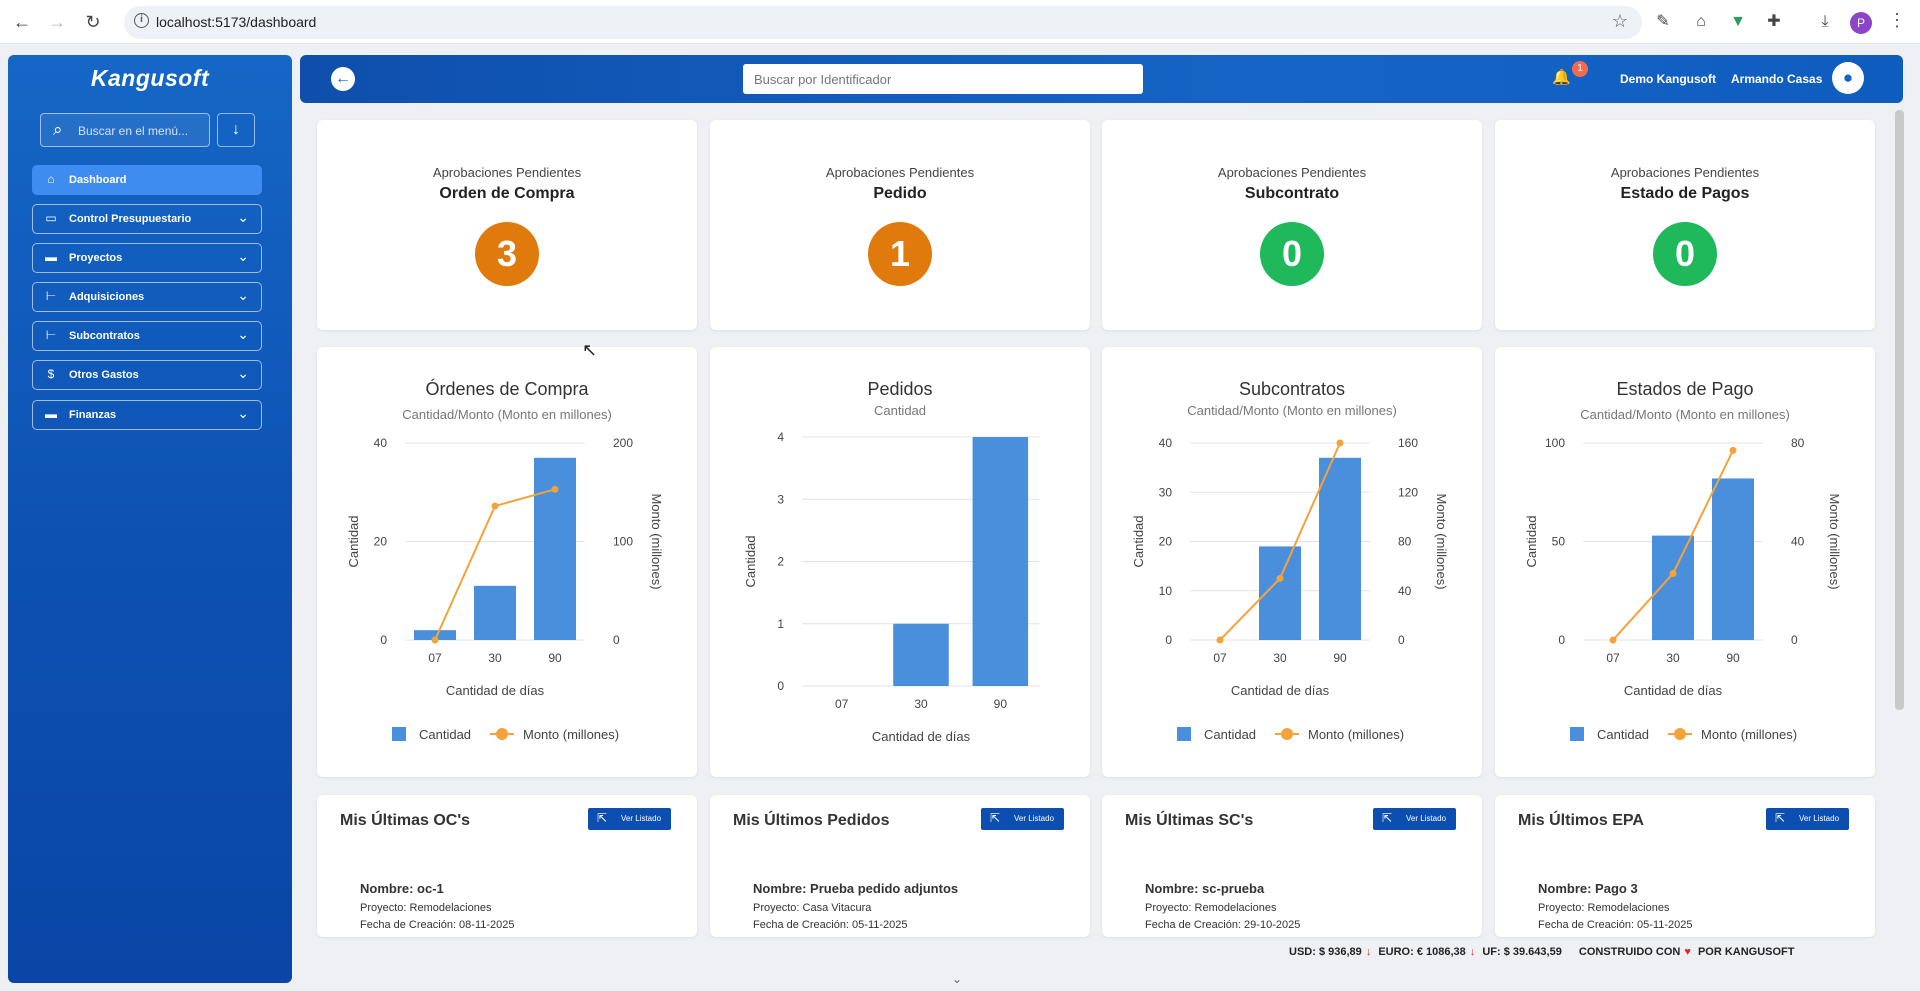 This screenshot has height=991, width=1920. I want to click on home-icon: ⌂, so click(51, 179).